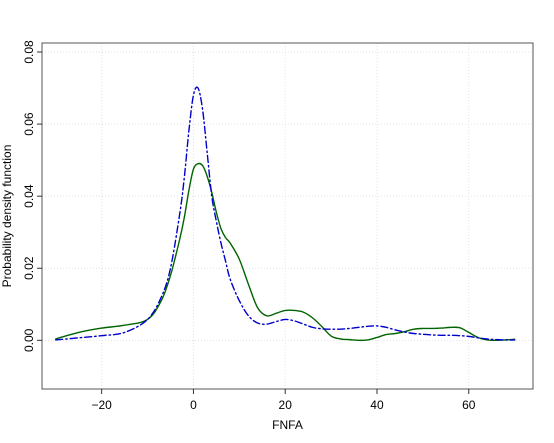 The image size is (554, 443). Describe the element at coordinates (29, 340) in the screenshot. I see `y-tick-label: 0.00` at that location.